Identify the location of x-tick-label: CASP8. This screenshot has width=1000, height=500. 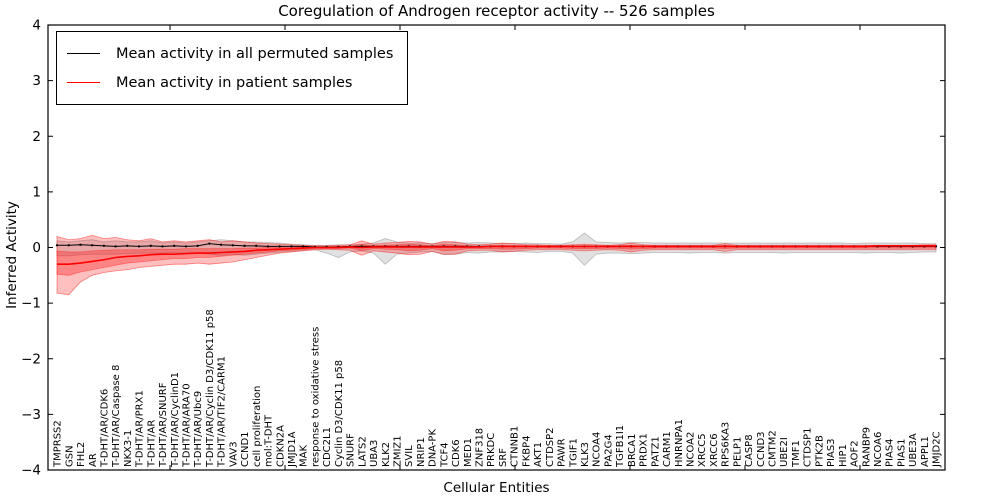
(749, 450).